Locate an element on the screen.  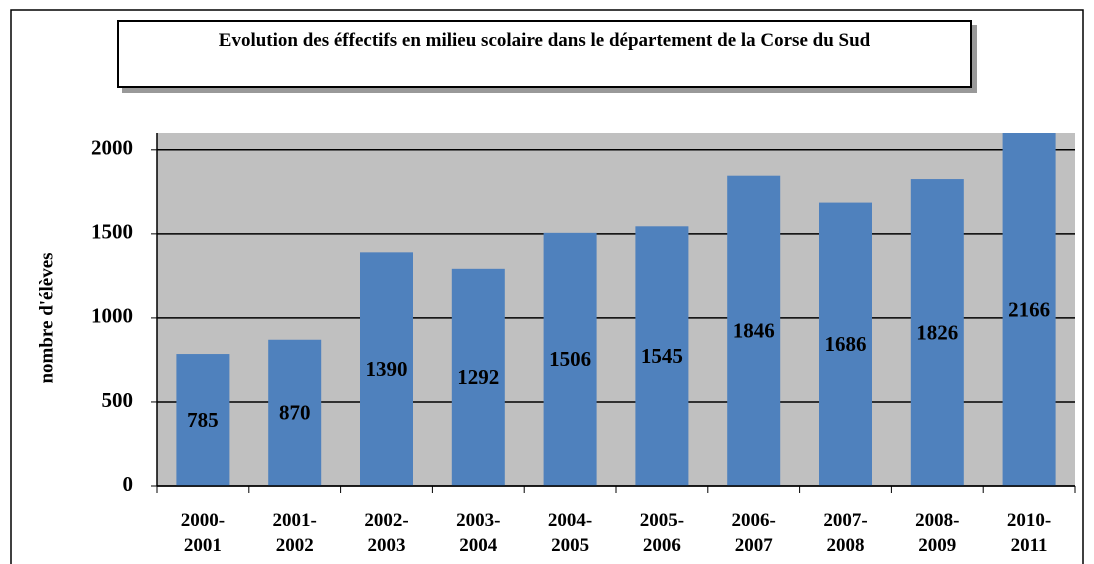
data-label: 1826 is located at coordinates (937, 332).